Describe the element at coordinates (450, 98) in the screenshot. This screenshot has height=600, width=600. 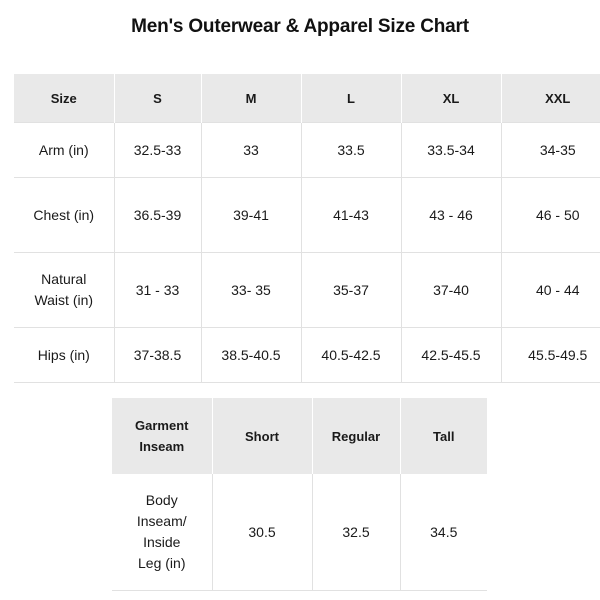
I see `column-header-xl: XL` at that location.